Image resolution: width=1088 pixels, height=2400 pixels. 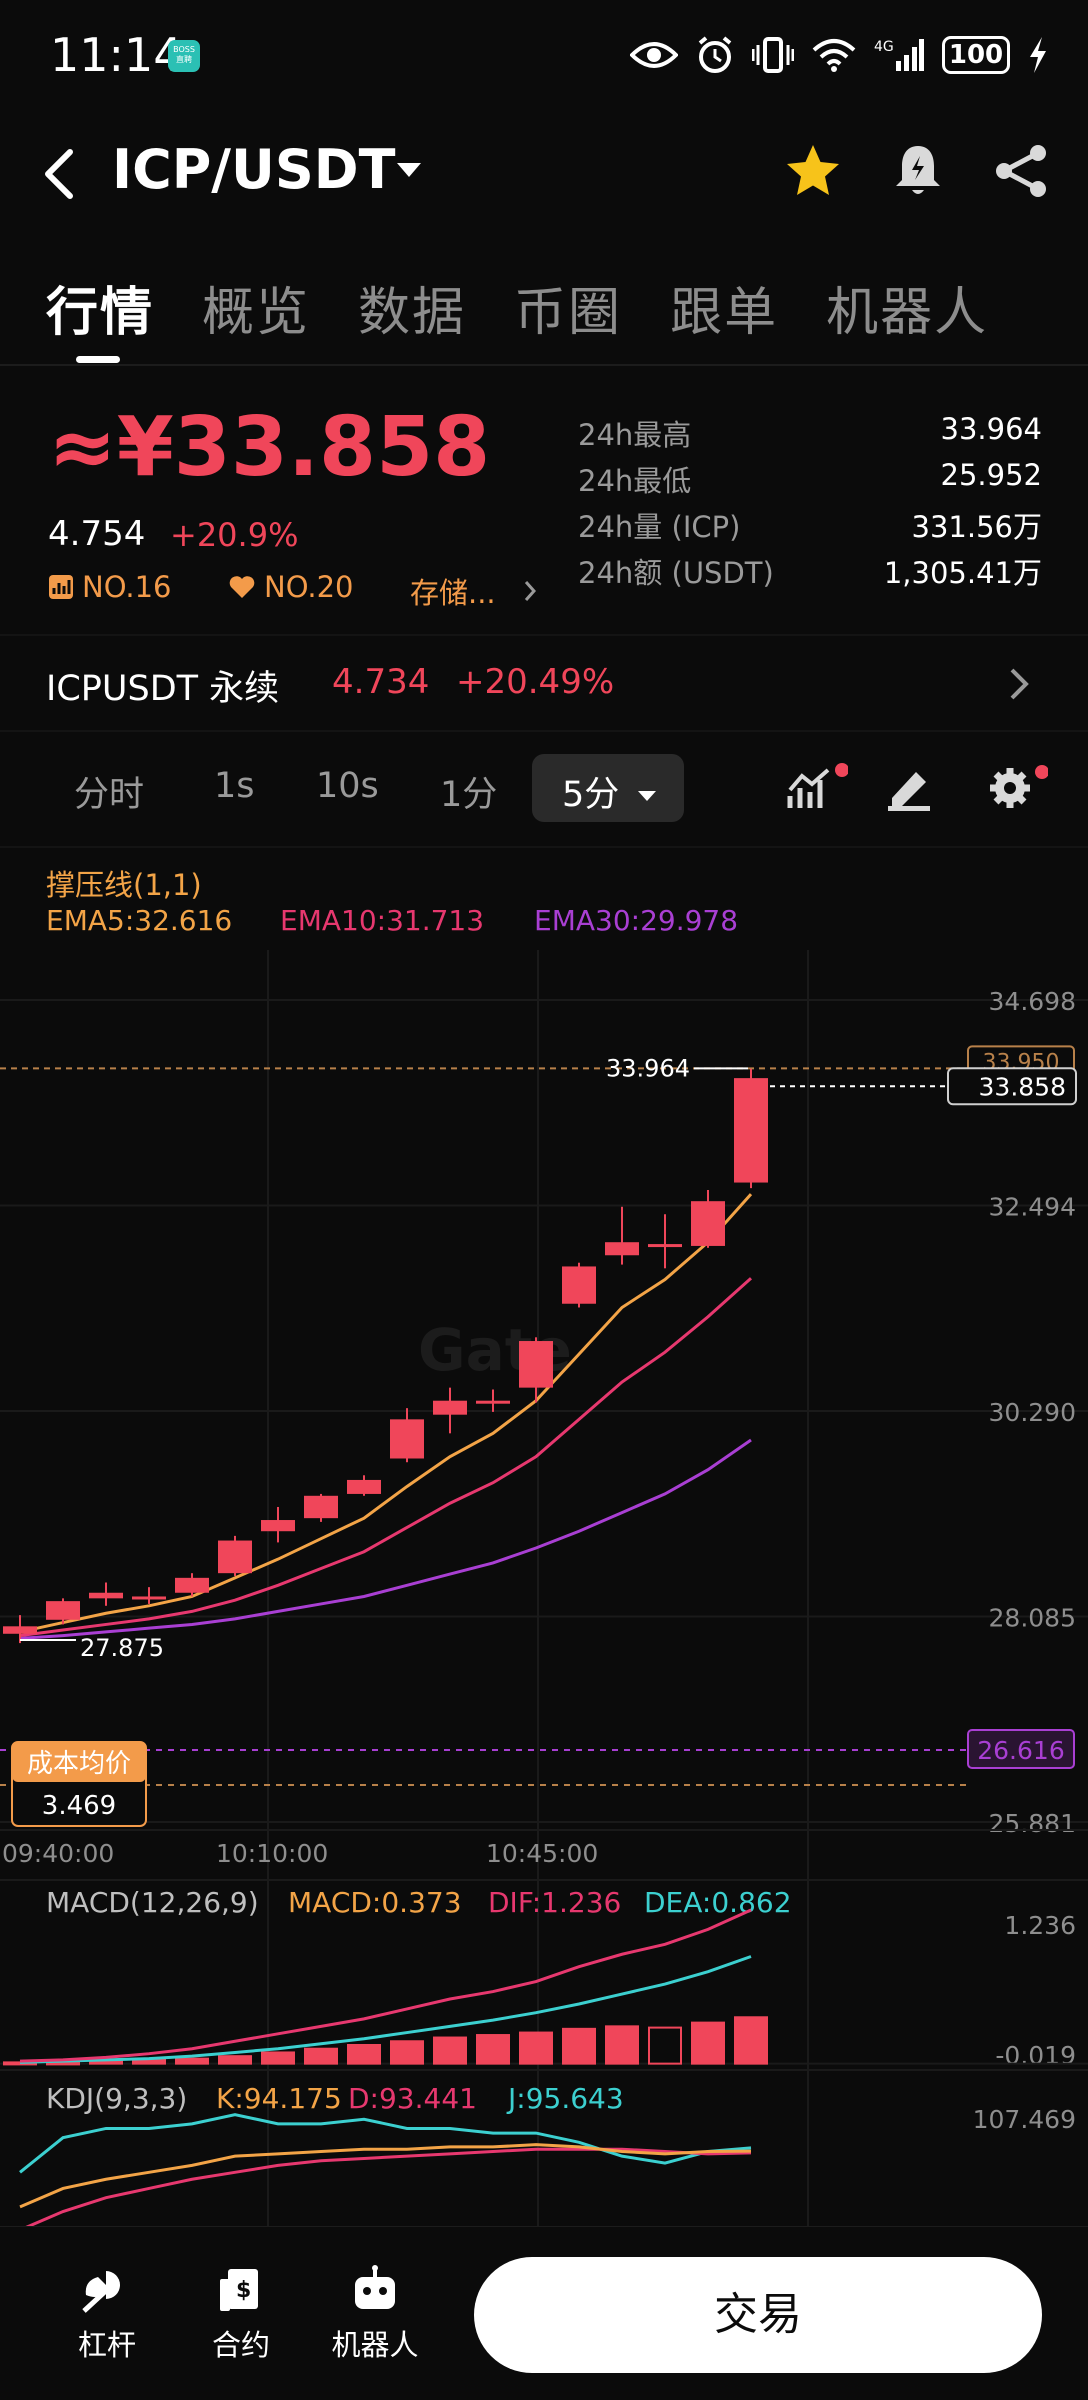 I want to click on rank-1-label: NO.16, so click(x=127, y=587).